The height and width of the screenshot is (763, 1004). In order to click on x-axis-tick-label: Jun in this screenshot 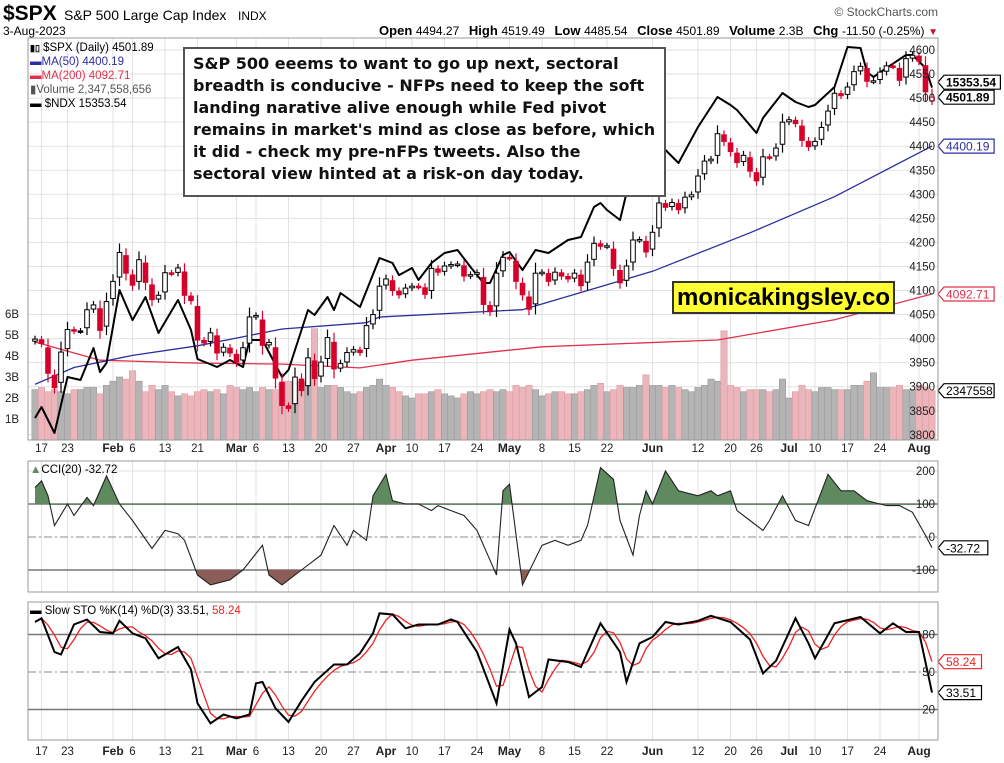, I will do `click(652, 751)`.